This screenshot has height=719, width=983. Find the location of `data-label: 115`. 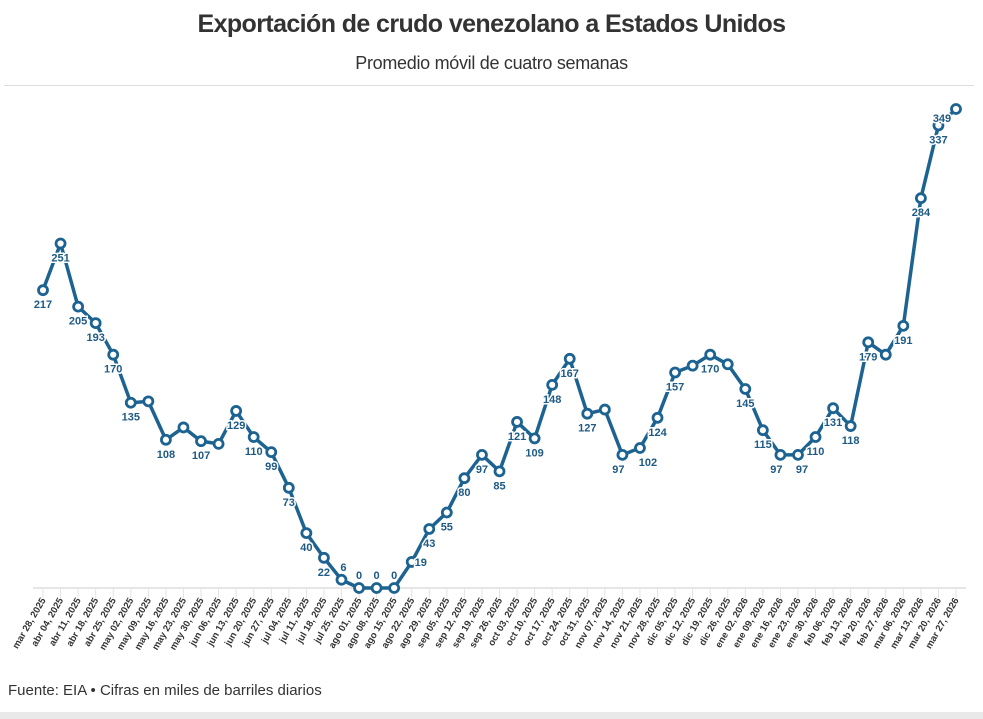

data-label: 115 is located at coordinates (763, 445).